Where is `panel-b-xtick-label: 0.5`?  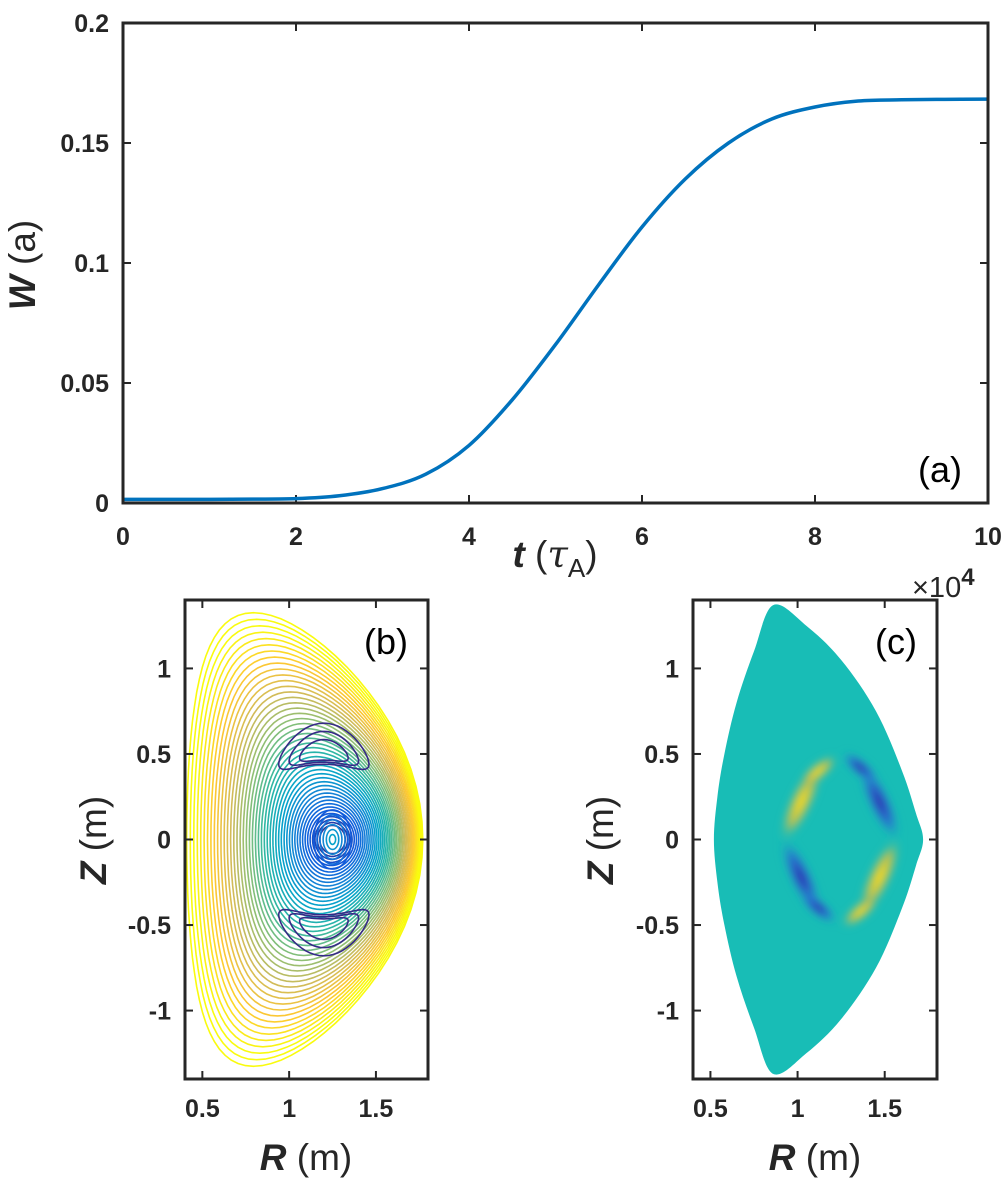 panel-b-xtick-label: 0.5 is located at coordinates (202, 1109).